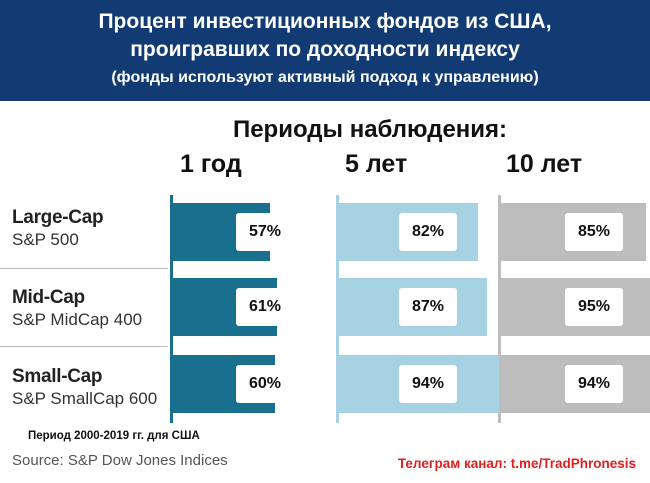 This screenshot has width=650, height=483. Describe the element at coordinates (594, 232) in the screenshot. I see `bar-value-label: 85%` at that location.